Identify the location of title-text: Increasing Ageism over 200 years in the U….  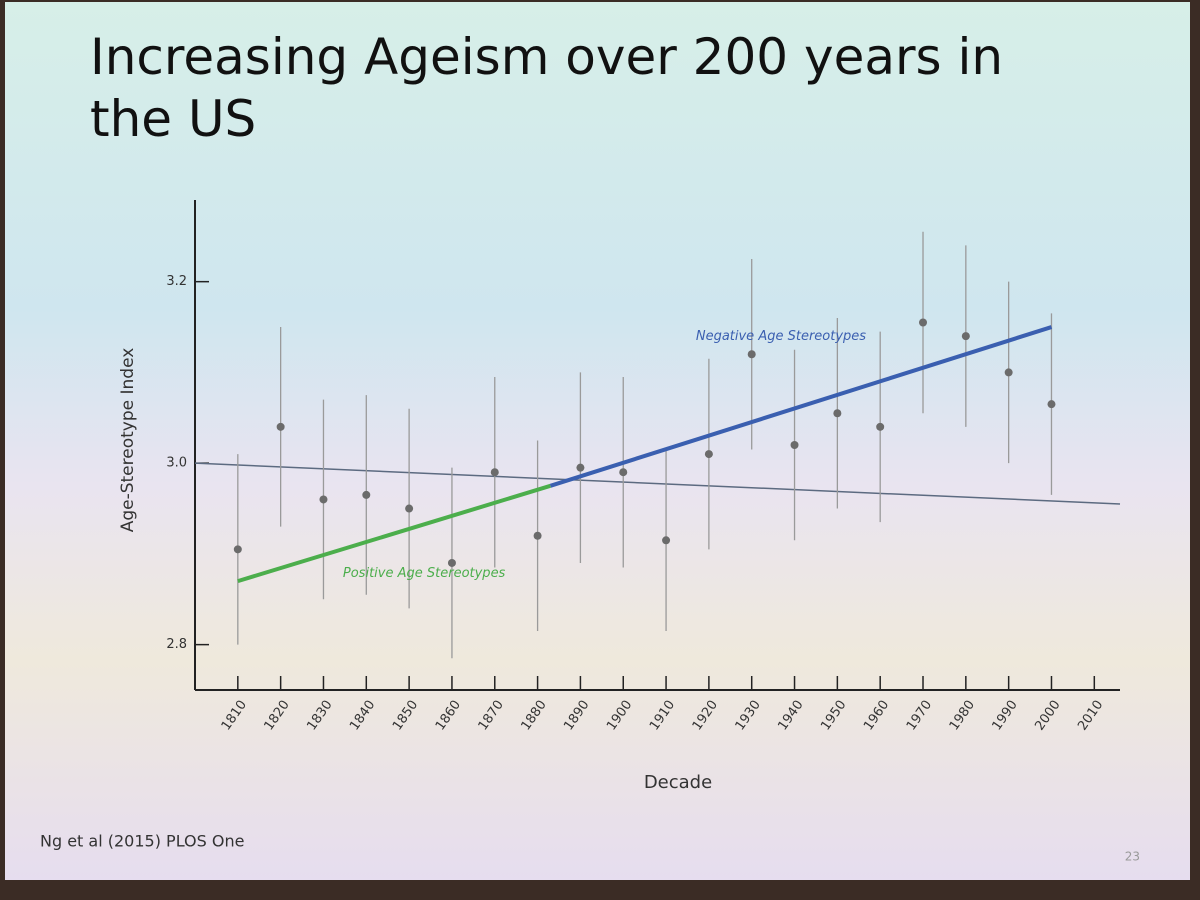
(546, 88).